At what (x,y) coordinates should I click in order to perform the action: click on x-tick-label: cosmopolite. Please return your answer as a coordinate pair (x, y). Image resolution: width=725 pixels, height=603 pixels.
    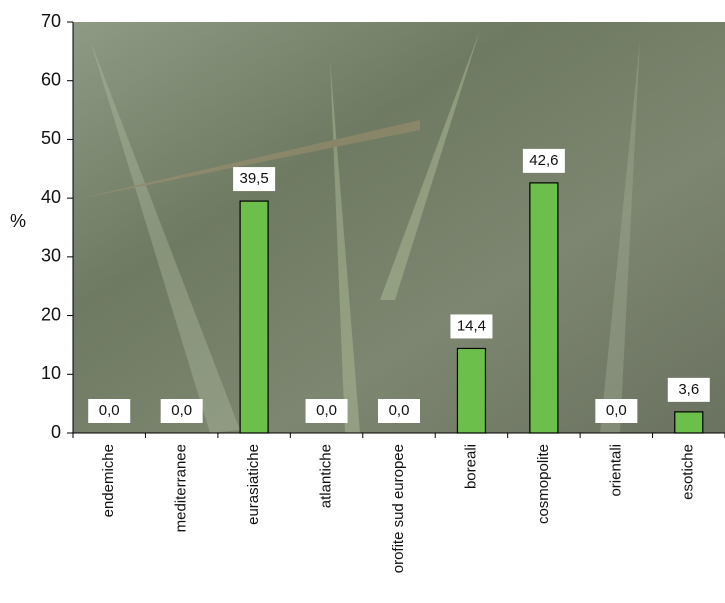
    Looking at the image, I should click on (543, 484).